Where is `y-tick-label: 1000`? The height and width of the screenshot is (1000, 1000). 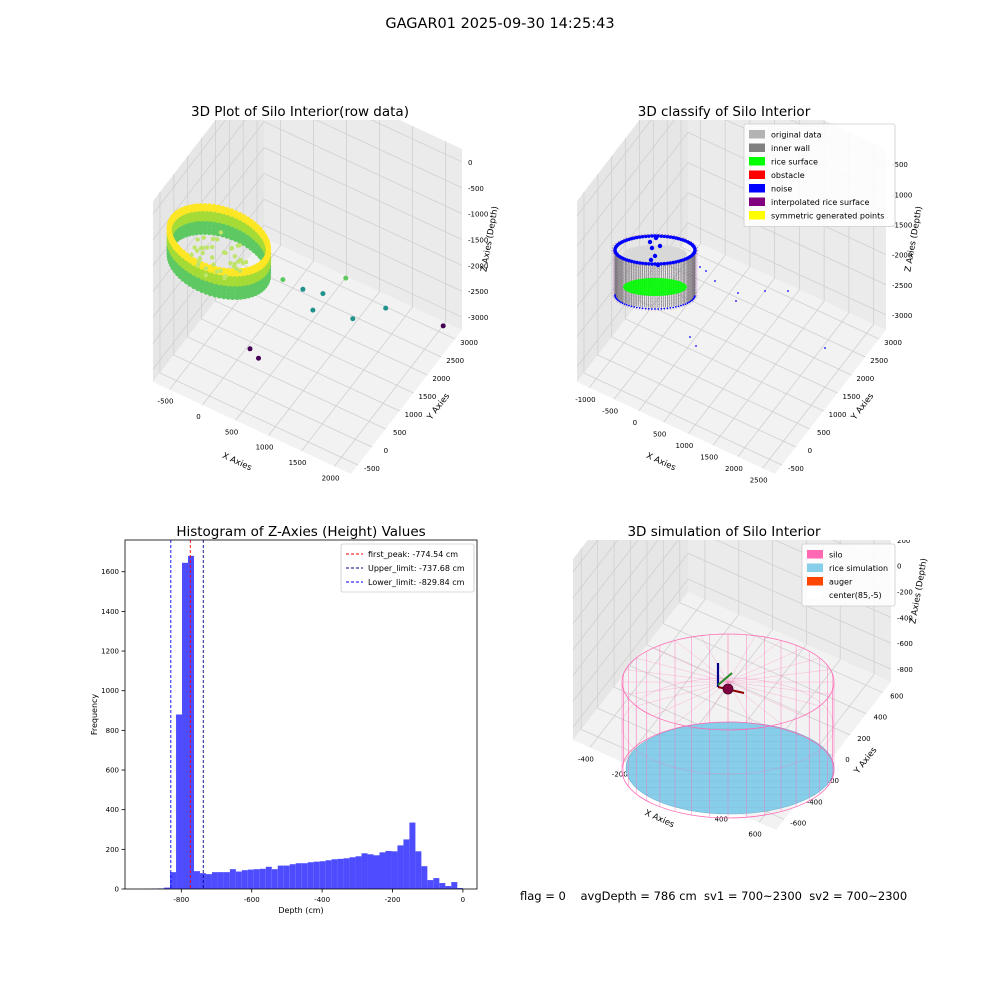
y-tick-label: 1000 is located at coordinates (110, 691).